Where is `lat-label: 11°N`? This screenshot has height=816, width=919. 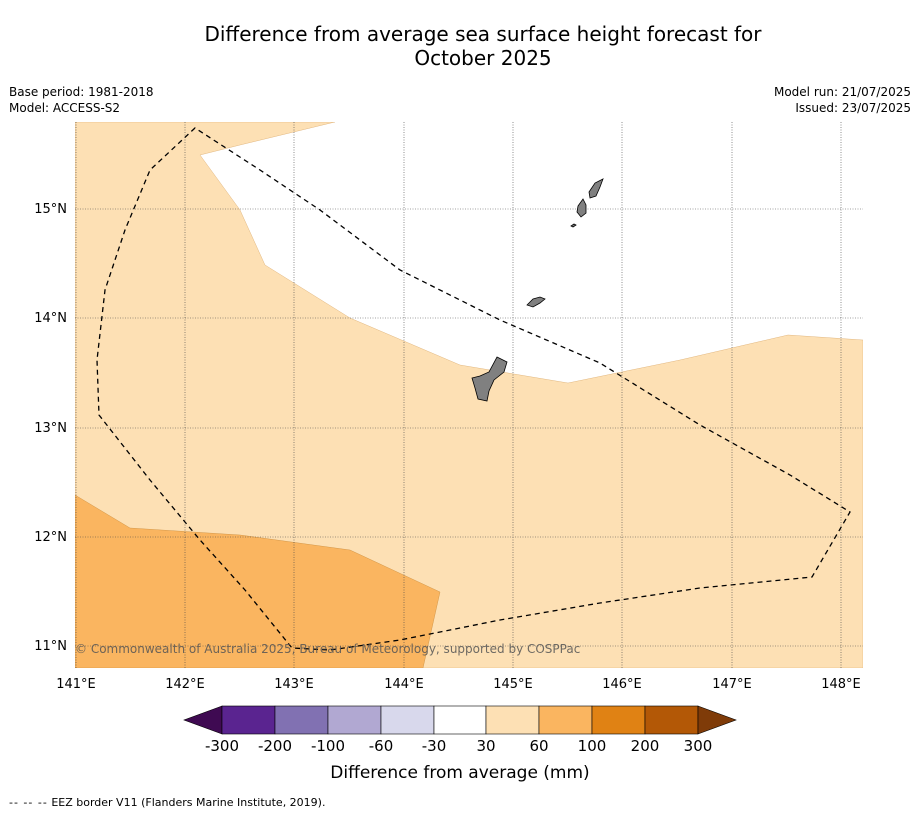 lat-label: 11°N is located at coordinates (50, 646).